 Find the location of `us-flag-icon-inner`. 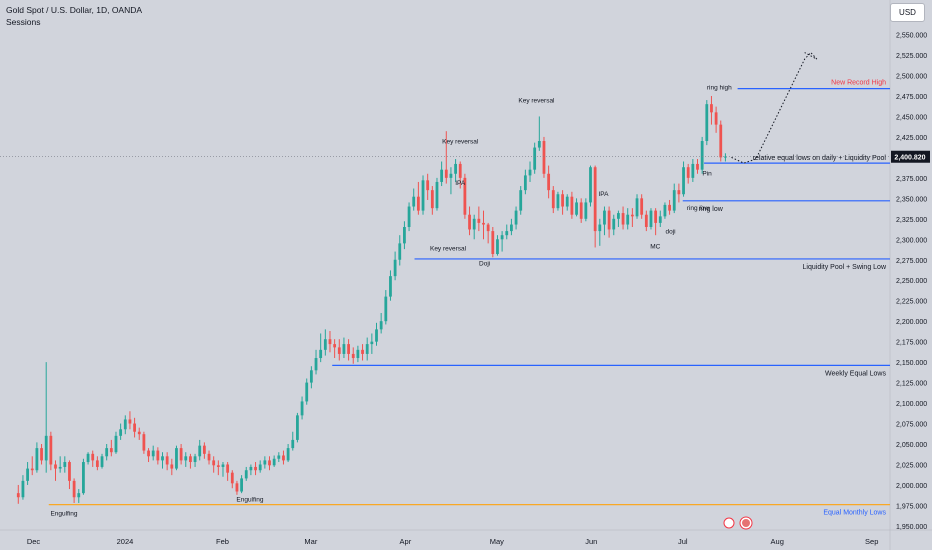

us-flag-icon-inner is located at coordinates (746, 523).